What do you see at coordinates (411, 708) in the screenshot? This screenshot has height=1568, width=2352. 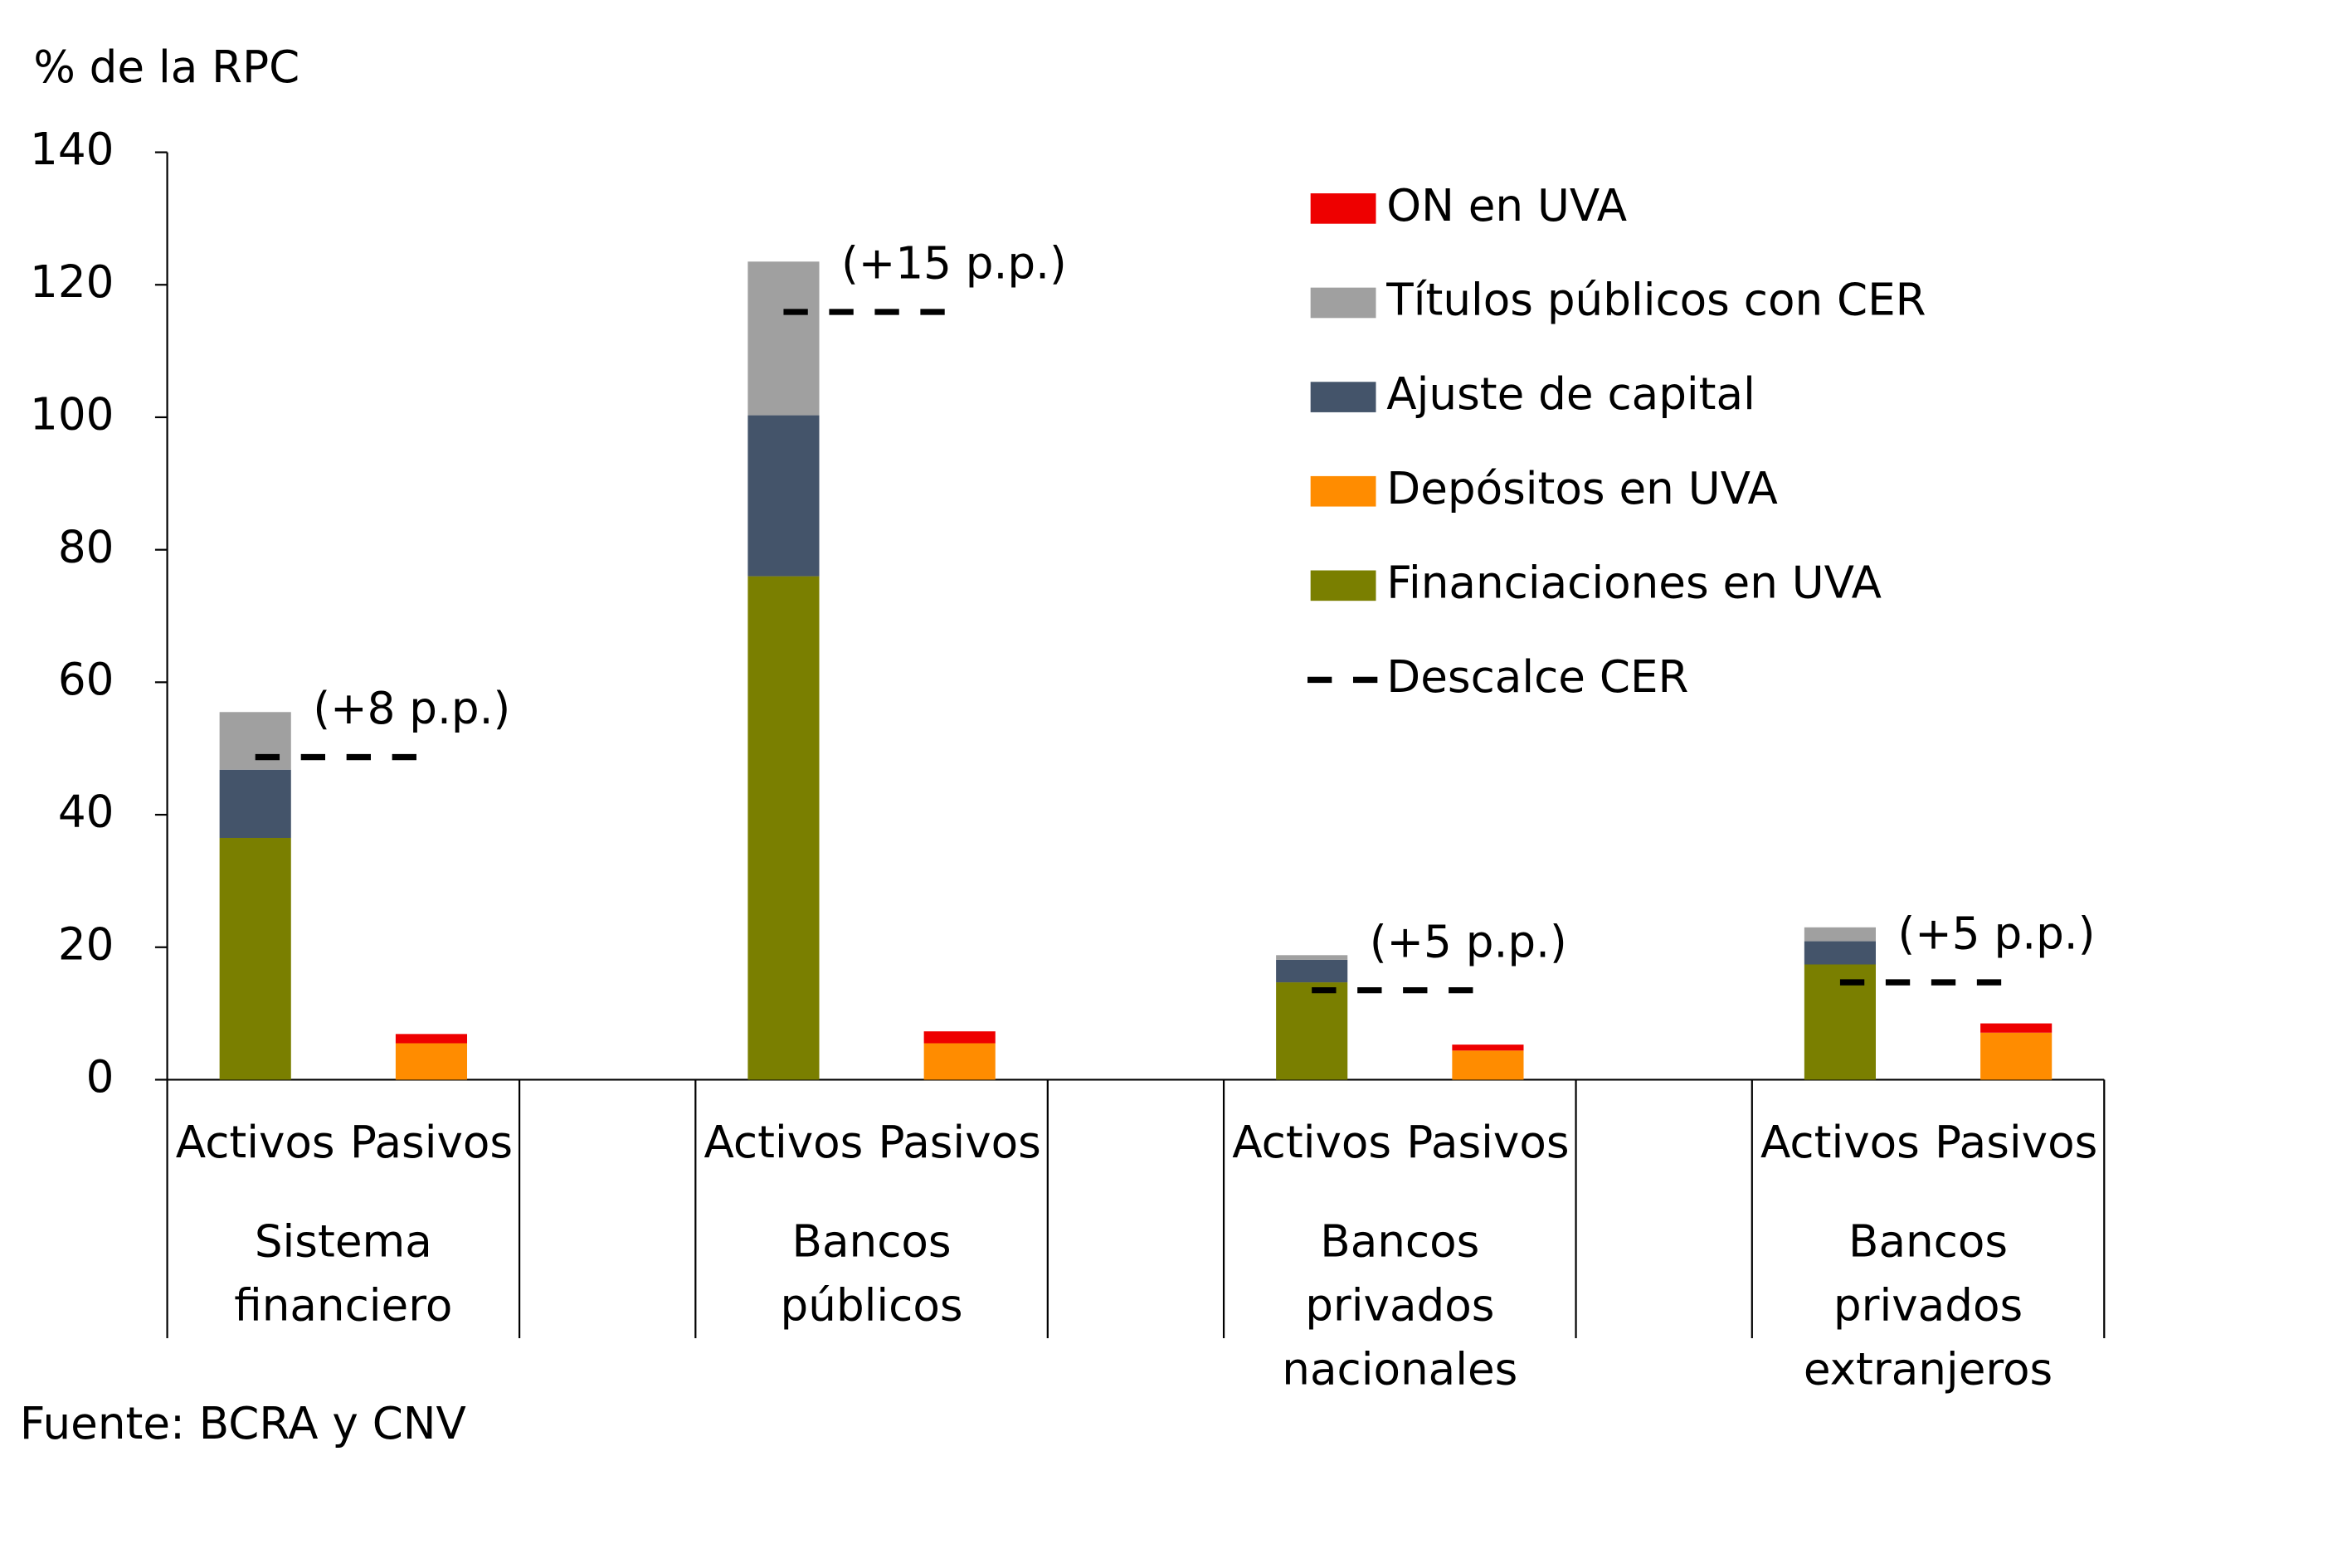 I see `annotation: (+8 p.p.)` at bounding box center [411, 708].